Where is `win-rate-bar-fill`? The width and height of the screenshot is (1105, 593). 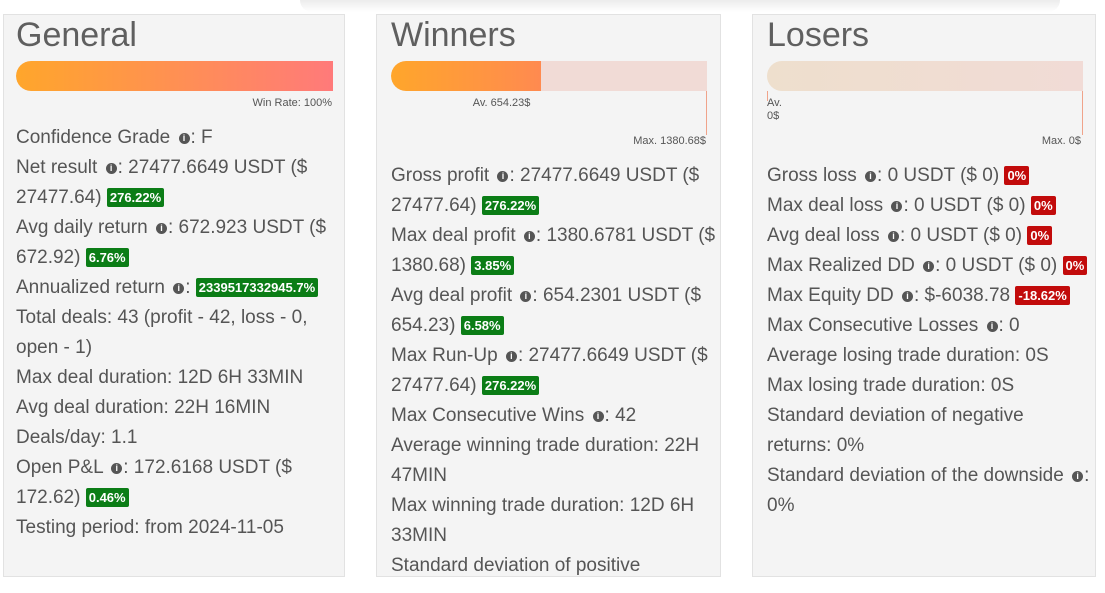
win-rate-bar-fill is located at coordinates (174, 76).